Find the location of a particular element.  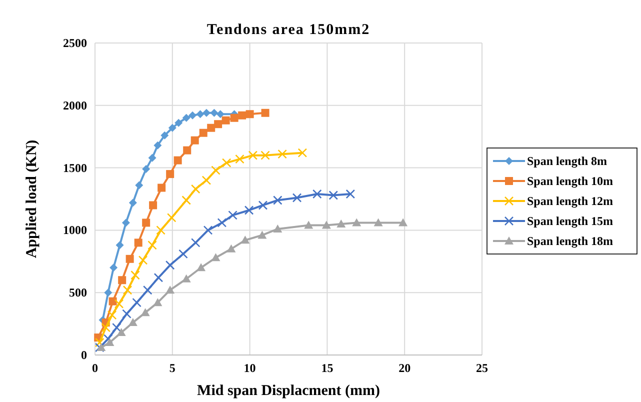

legend-label: Span length 10m is located at coordinates (570, 181).